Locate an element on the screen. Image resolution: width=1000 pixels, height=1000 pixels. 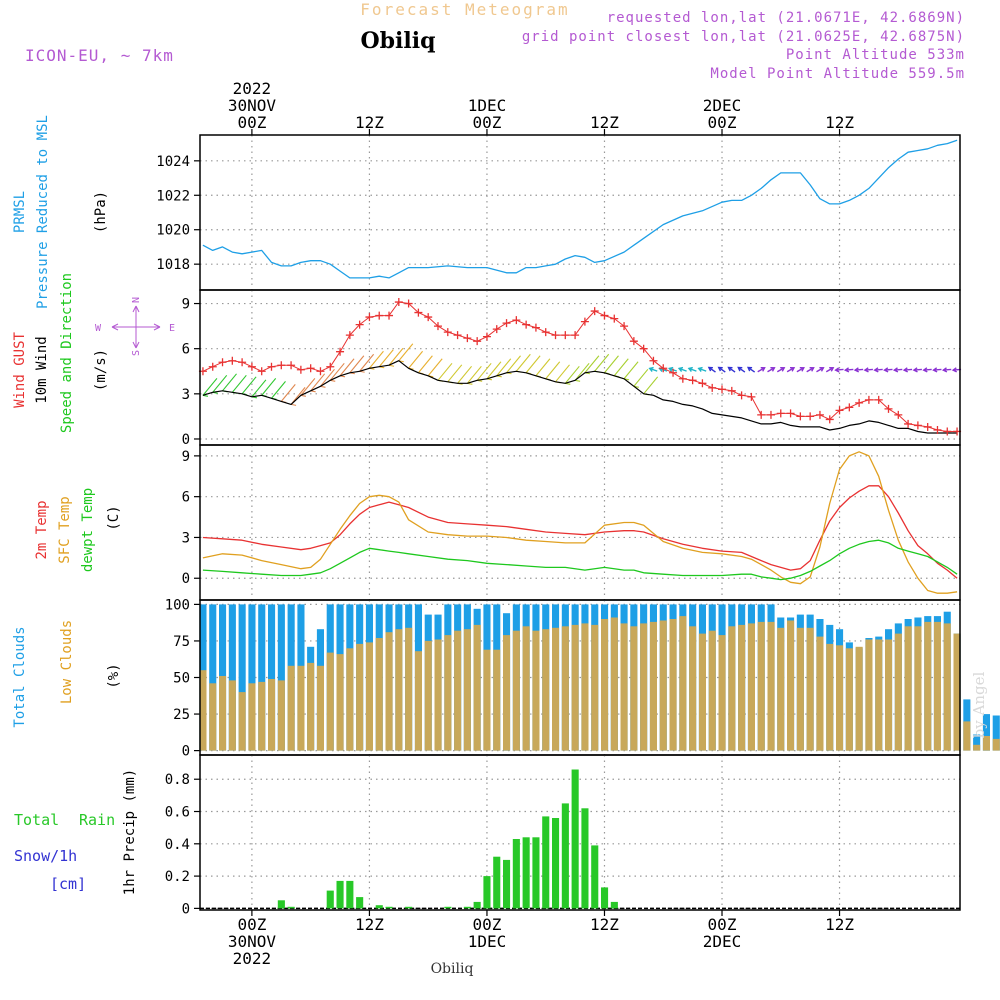
info-model-altitude: Model Point Altitude 559.5m is located at coordinates (837, 74).